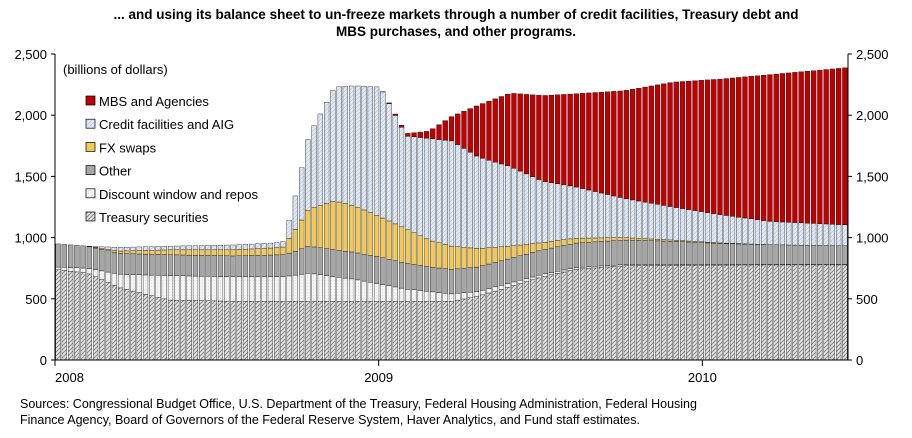  What do you see at coordinates (859, 360) in the screenshot?
I see `y-tick-label-right: 0` at bounding box center [859, 360].